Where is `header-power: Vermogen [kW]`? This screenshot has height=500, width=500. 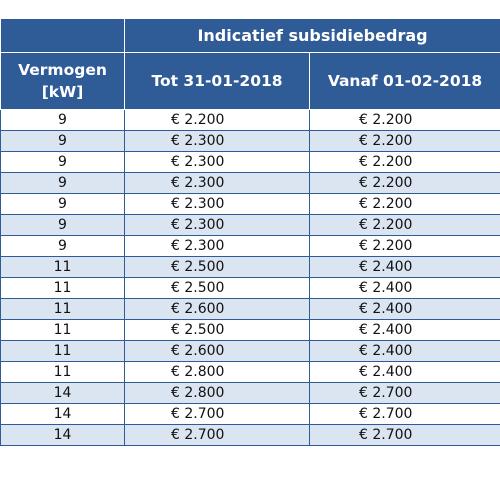 header-power: Vermogen [kW] is located at coordinates (62, 81).